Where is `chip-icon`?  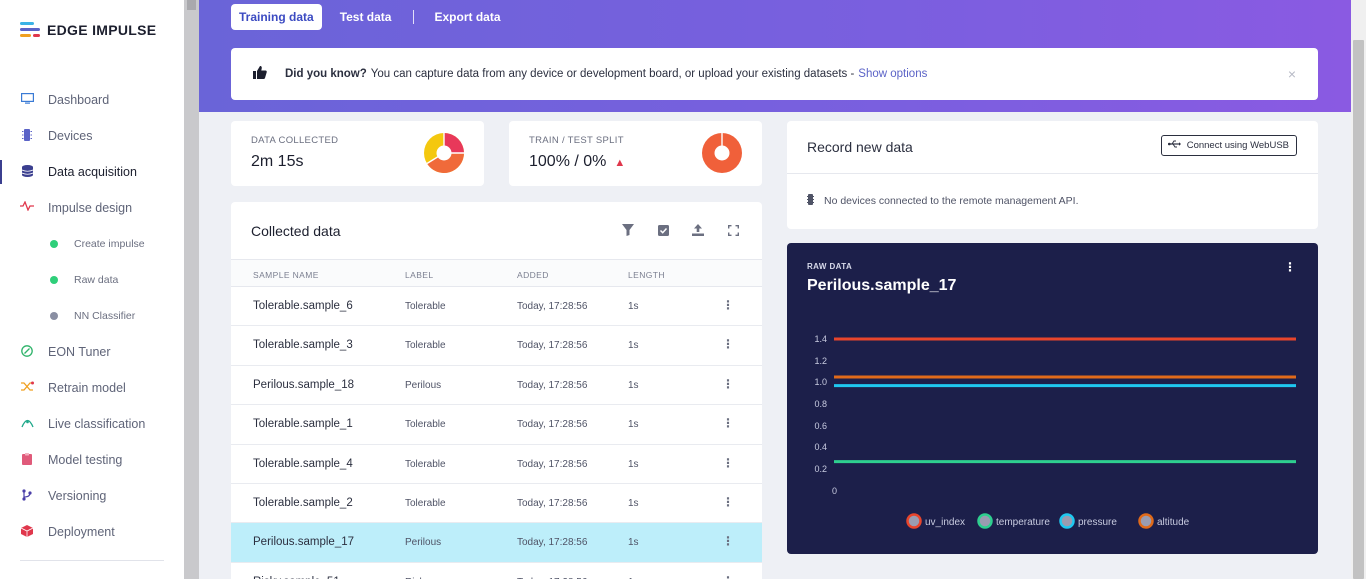 chip-icon is located at coordinates (810, 201).